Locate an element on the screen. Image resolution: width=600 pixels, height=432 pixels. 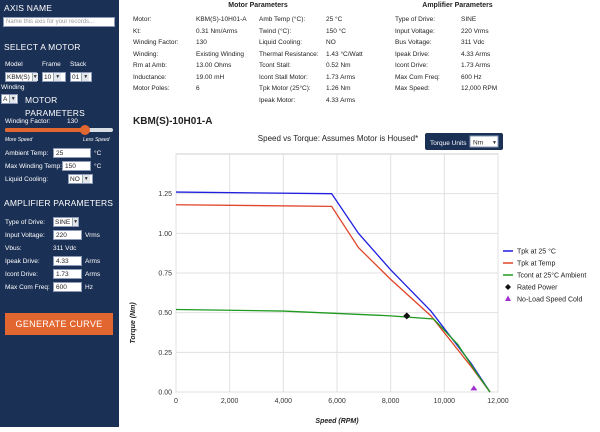
ambient-temp-row: Ambient Temp: 25 °C is located at coordinates (53, 153).